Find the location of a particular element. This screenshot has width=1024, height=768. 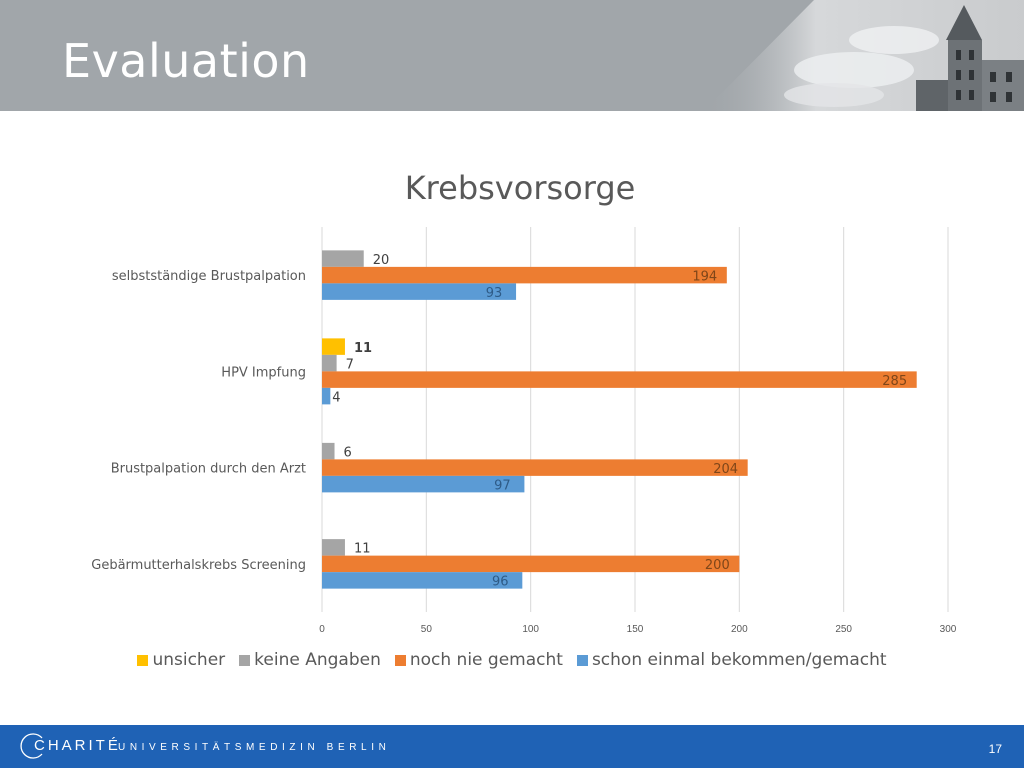

slide-title: Evaluation is located at coordinates (186, 61).